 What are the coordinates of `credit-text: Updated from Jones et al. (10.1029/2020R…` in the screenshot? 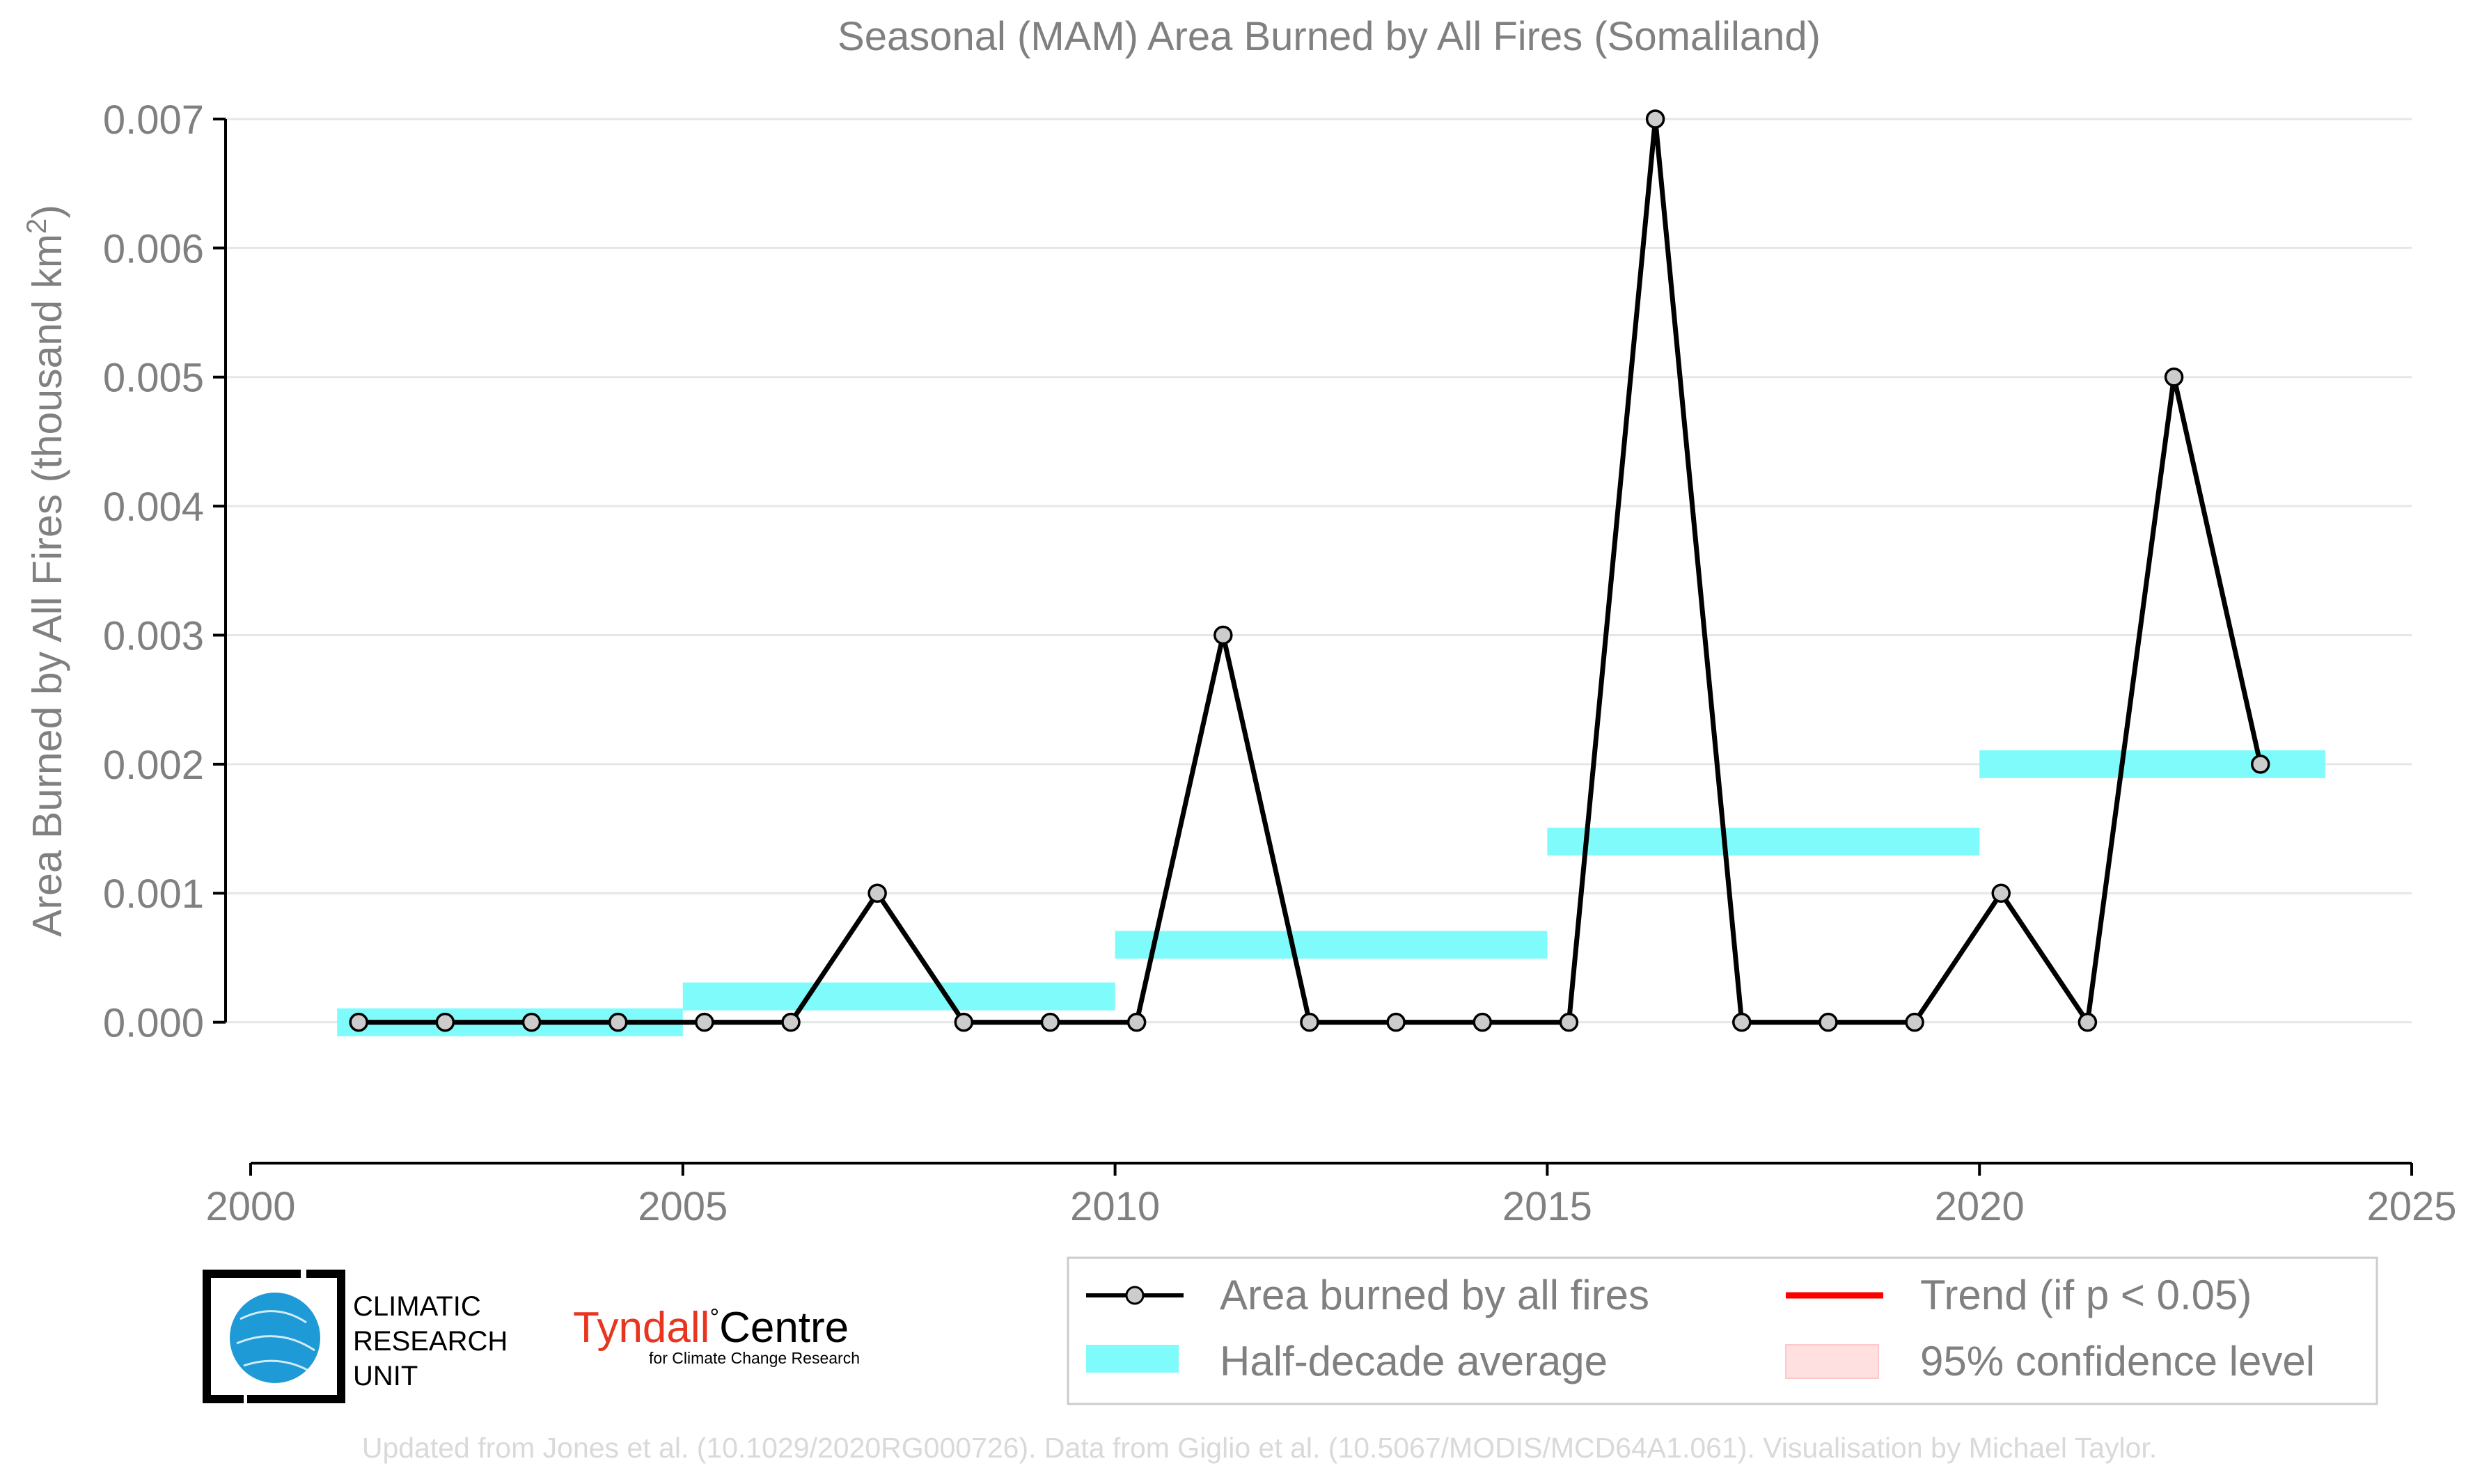 It's located at (1259, 1448).